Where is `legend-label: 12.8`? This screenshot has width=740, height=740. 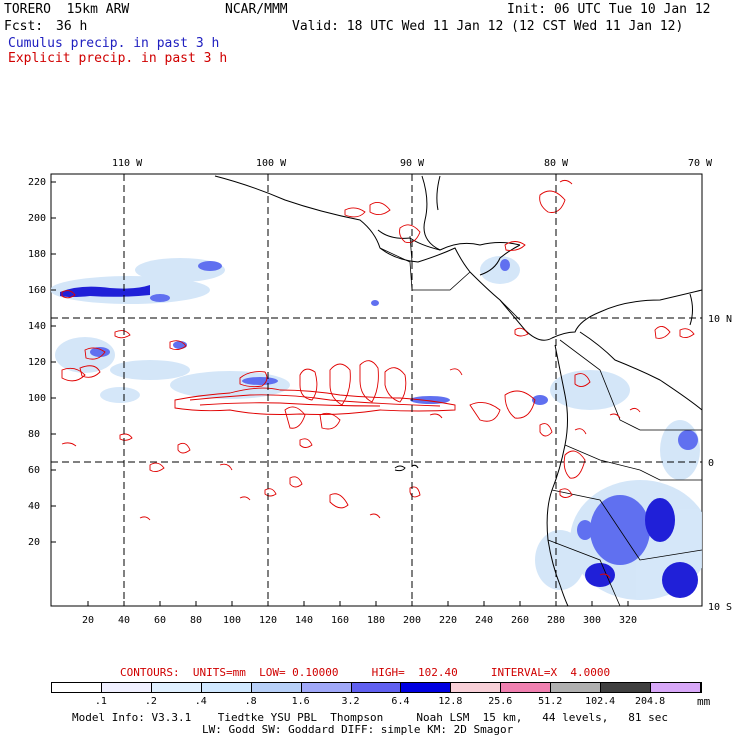
legend-label: 12.8 is located at coordinates (450, 701).